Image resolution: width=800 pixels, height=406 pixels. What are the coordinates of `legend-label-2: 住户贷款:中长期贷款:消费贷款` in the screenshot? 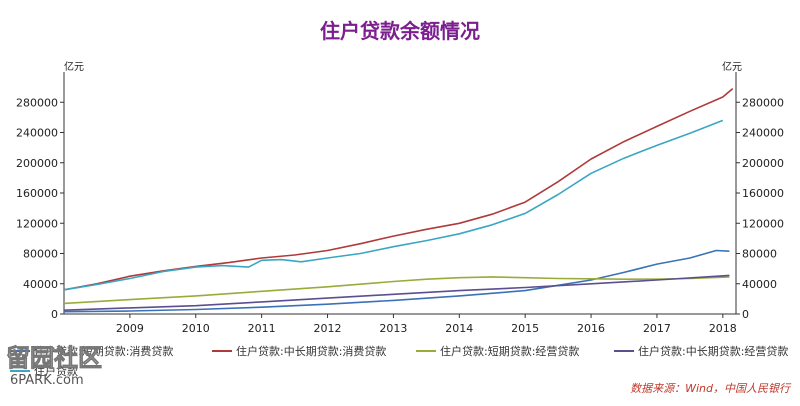 It's located at (311, 351).